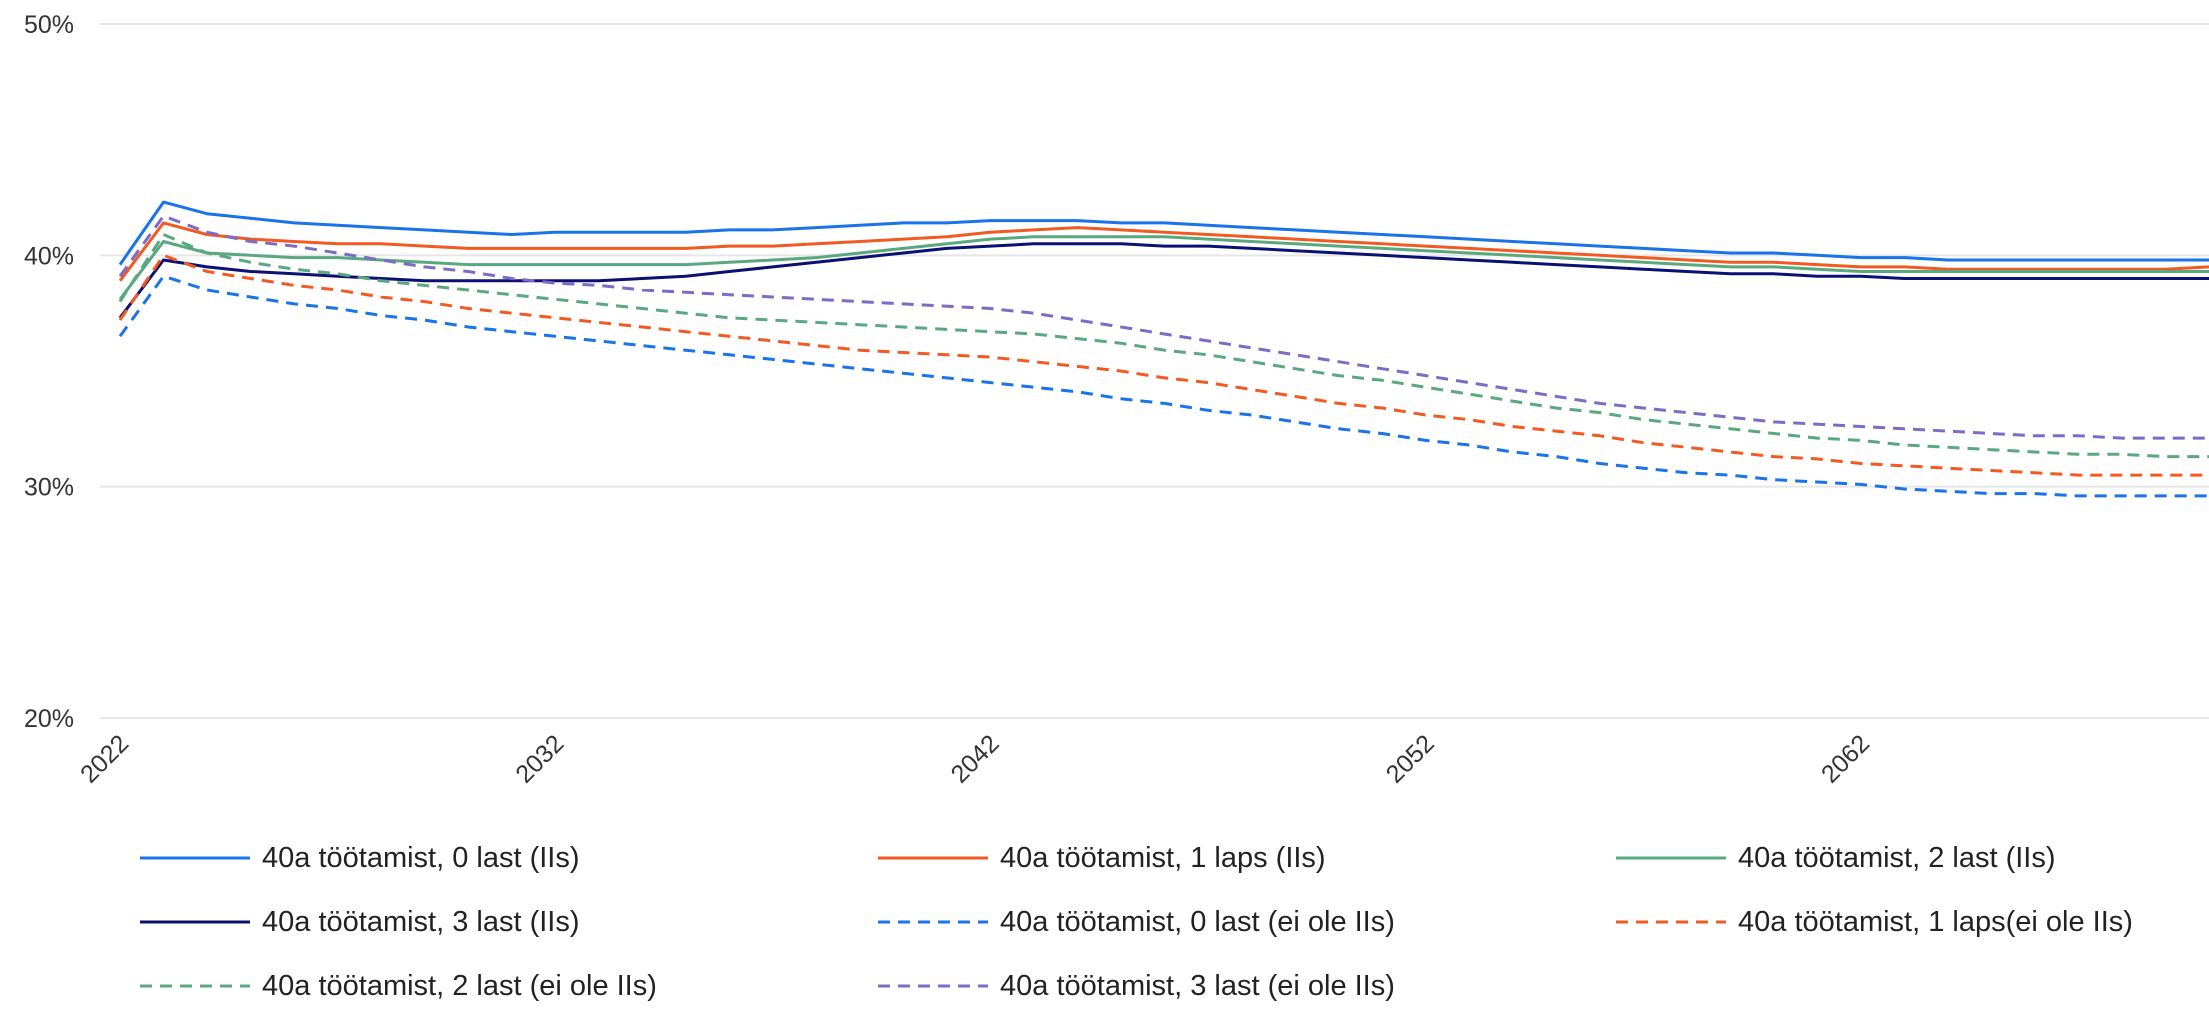  What do you see at coordinates (104, 758) in the screenshot?
I see `x-tick-label: 2022` at bounding box center [104, 758].